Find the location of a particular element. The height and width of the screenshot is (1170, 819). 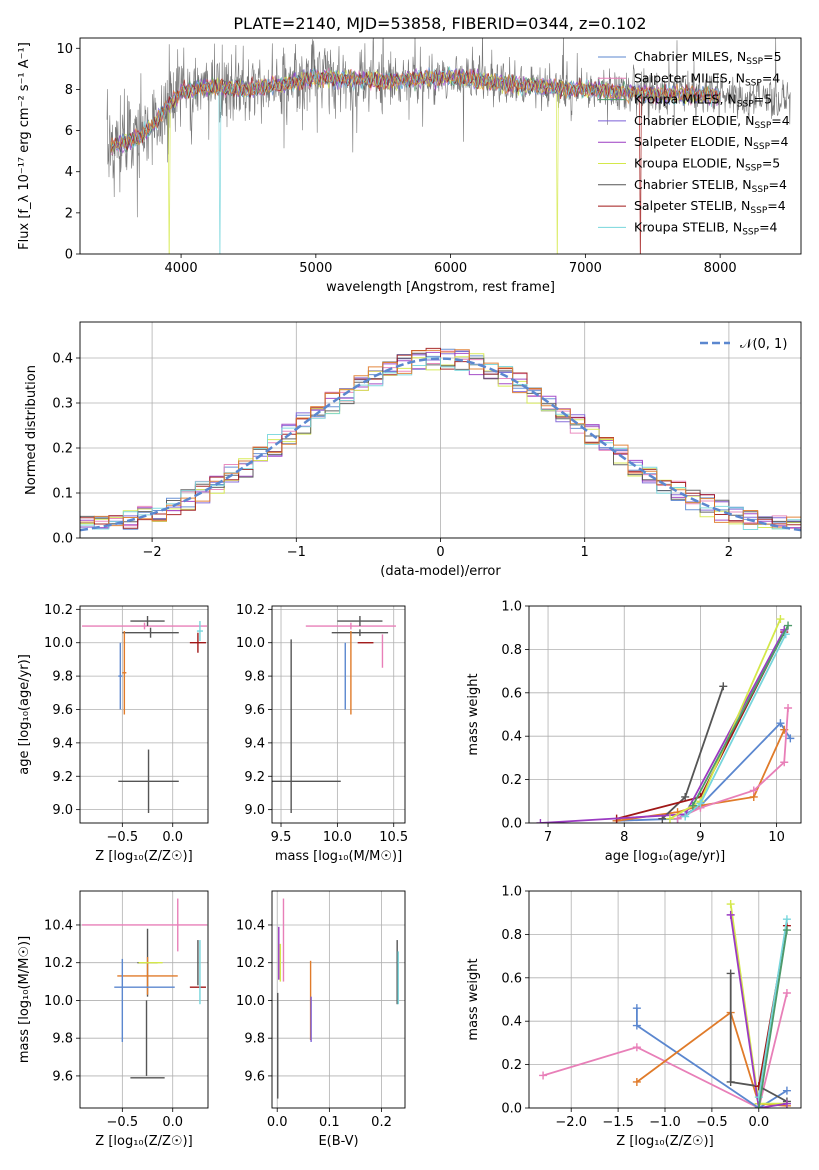

y-axis-label: Flux [f_λ 10⁻¹⁷ erg cm⁻² s⁻¹ A⁻¹] is located at coordinates (24, 146).